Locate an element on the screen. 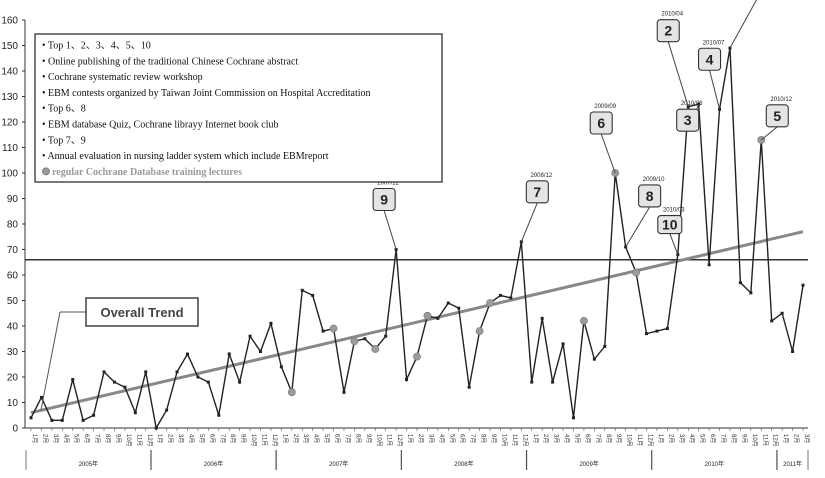  callout-5: 5 2010/12 is located at coordinates (776, 119).